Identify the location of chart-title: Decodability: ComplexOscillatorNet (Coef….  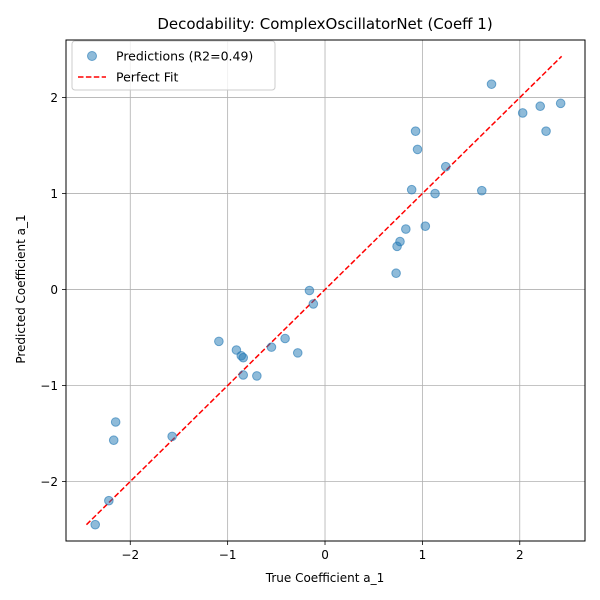
(324, 24).